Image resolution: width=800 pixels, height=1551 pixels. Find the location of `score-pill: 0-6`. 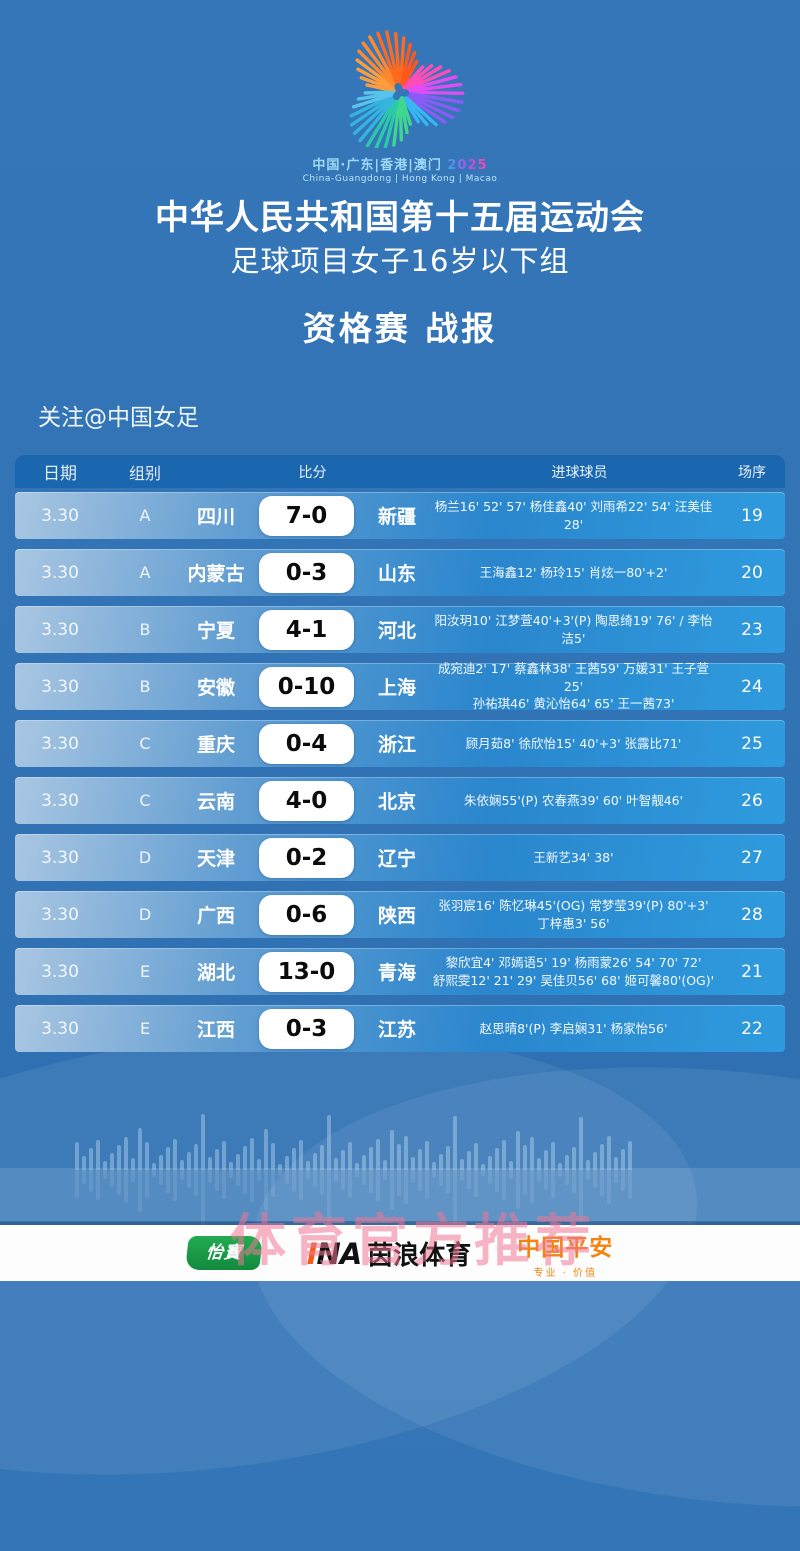

score-pill: 0-6 is located at coordinates (306, 914).